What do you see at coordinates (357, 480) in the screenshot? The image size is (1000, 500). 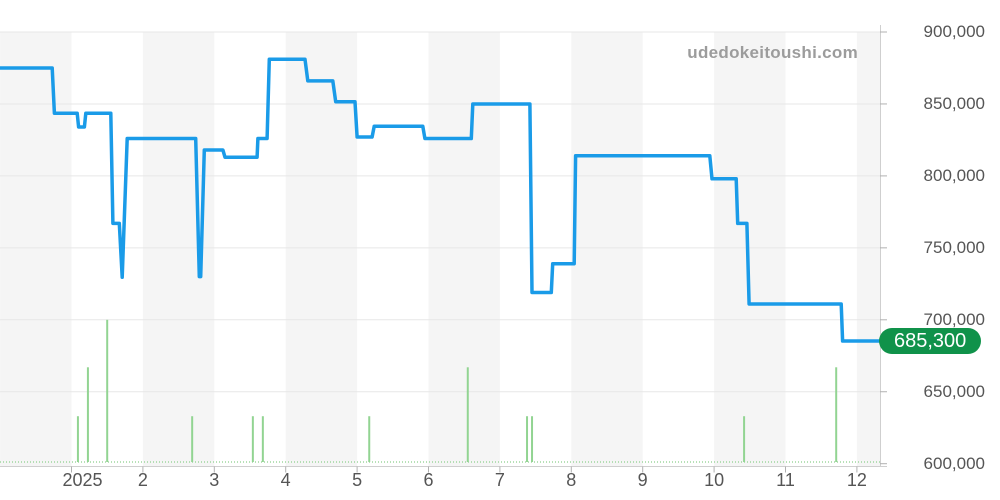 I see `x-axis-label: 5` at bounding box center [357, 480].